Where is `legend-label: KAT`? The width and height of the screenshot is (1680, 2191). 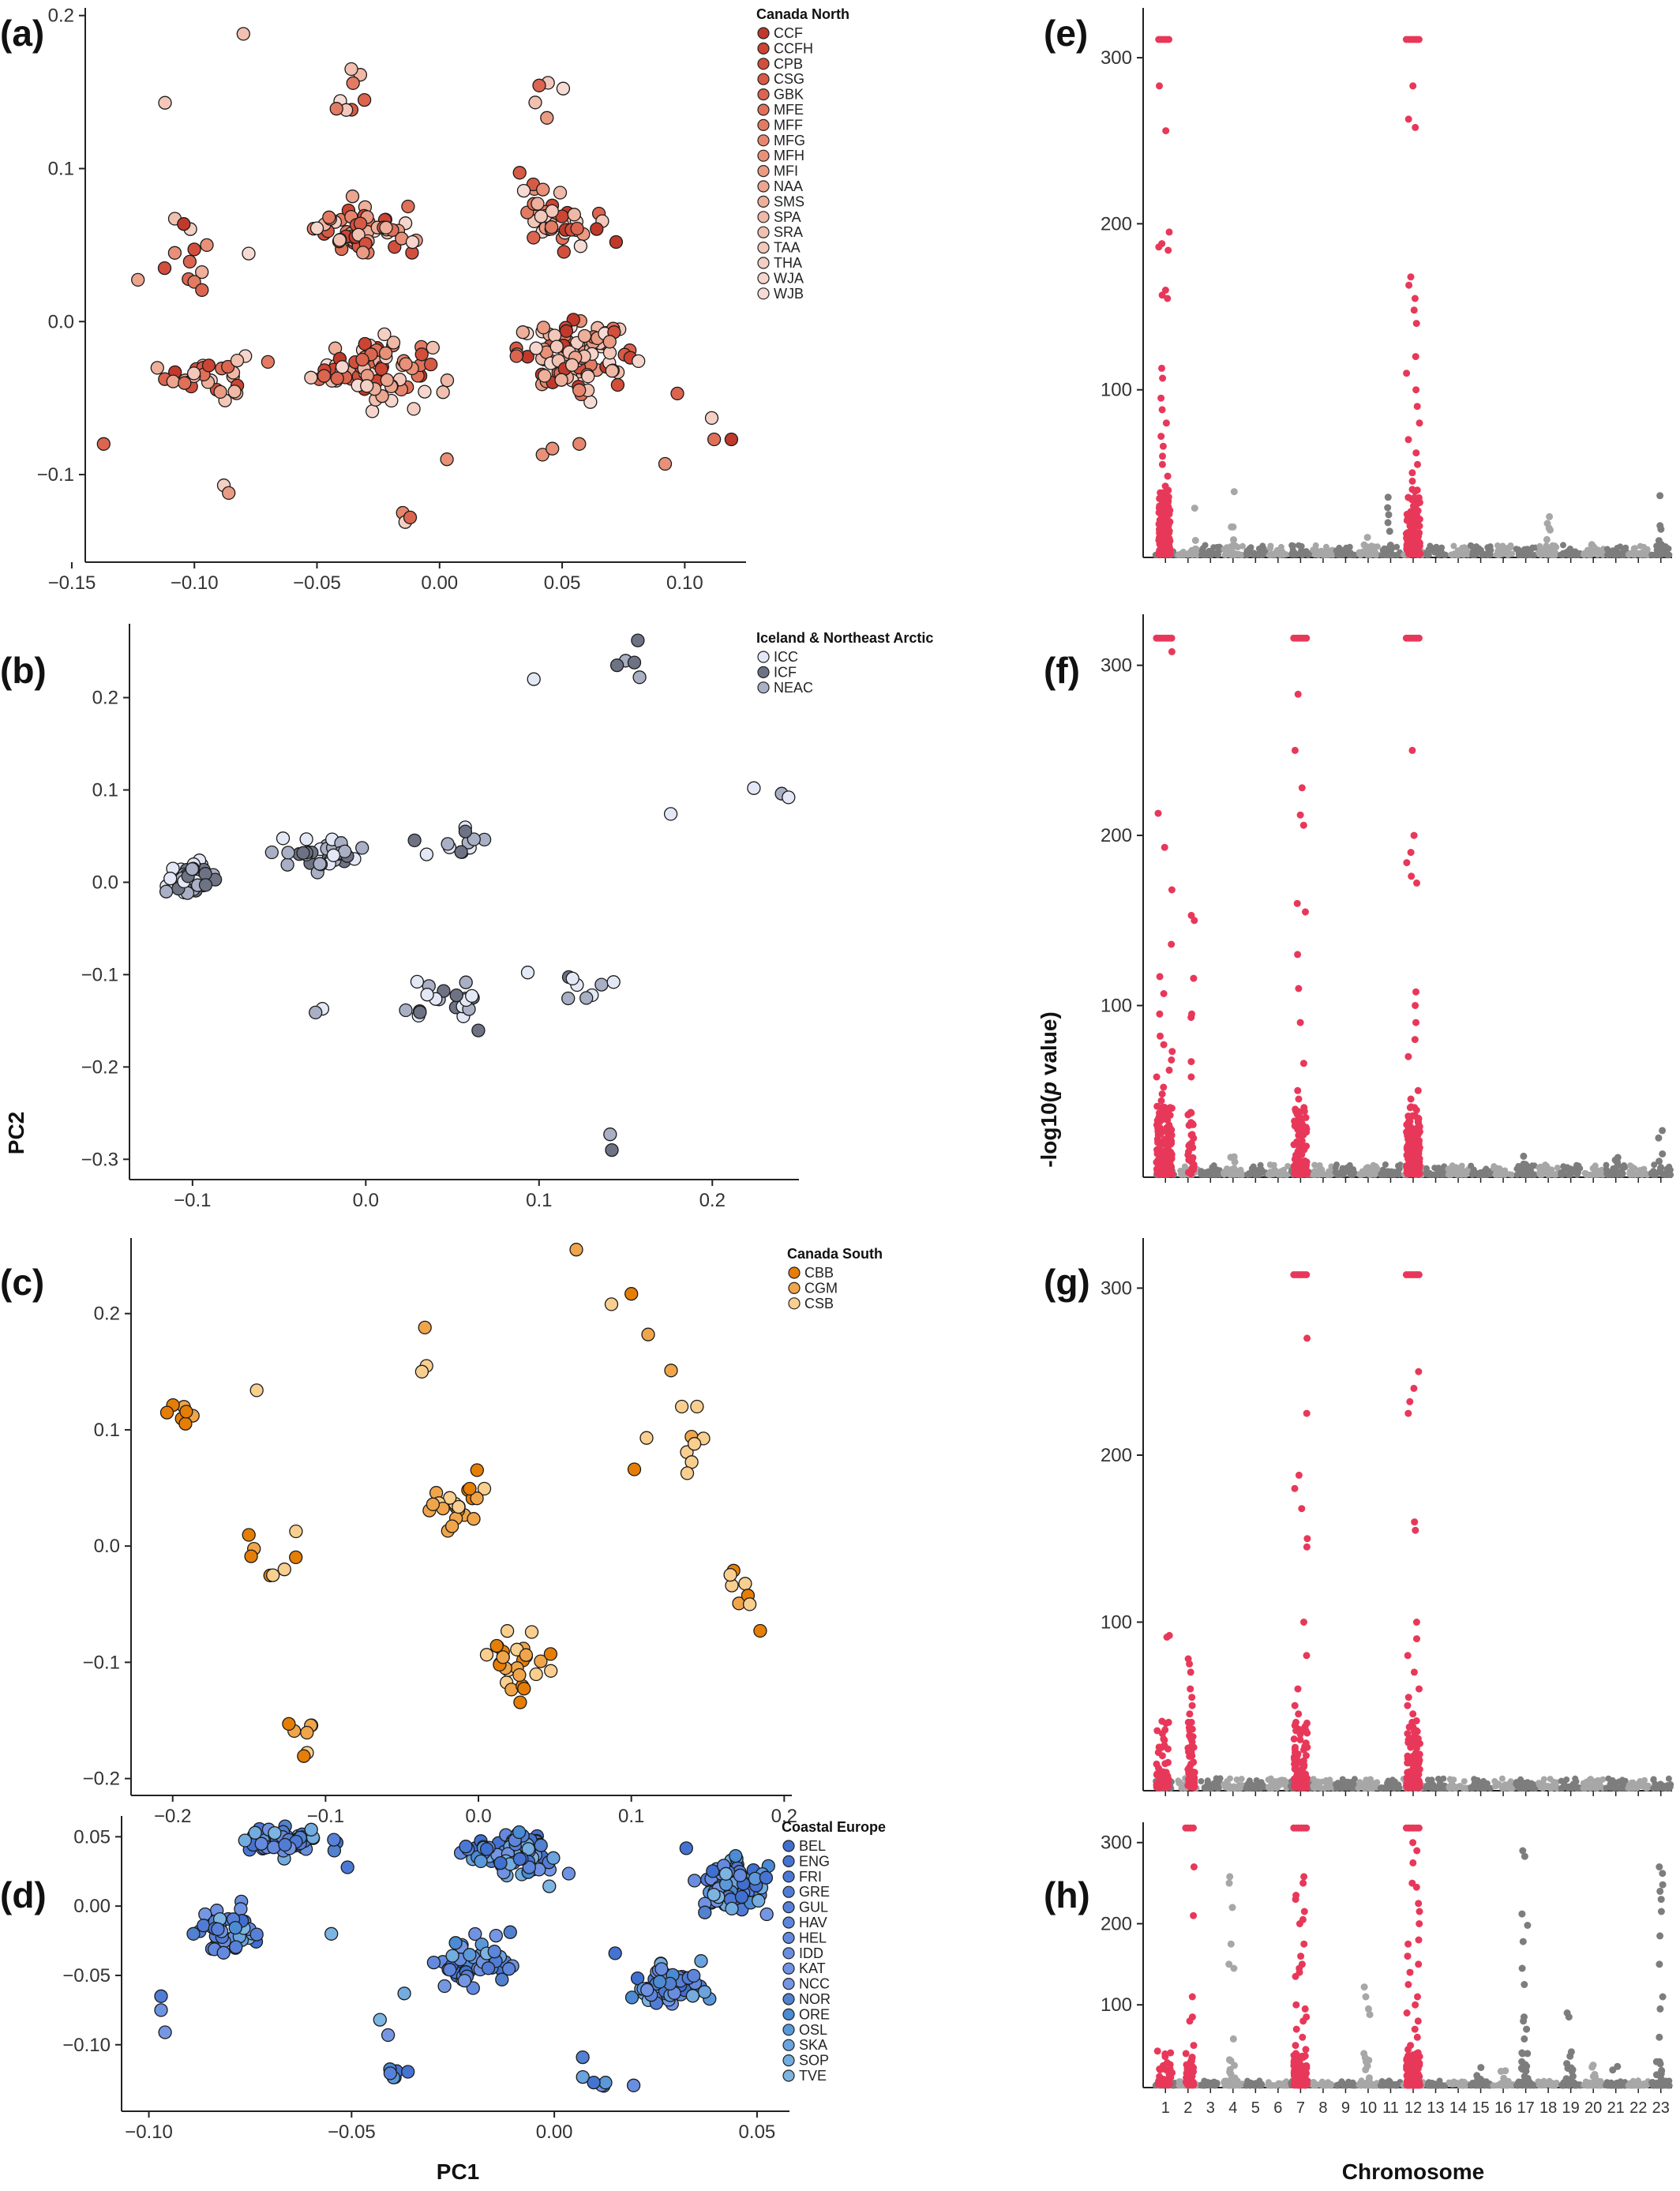 legend-label: KAT is located at coordinates (812, 1968).